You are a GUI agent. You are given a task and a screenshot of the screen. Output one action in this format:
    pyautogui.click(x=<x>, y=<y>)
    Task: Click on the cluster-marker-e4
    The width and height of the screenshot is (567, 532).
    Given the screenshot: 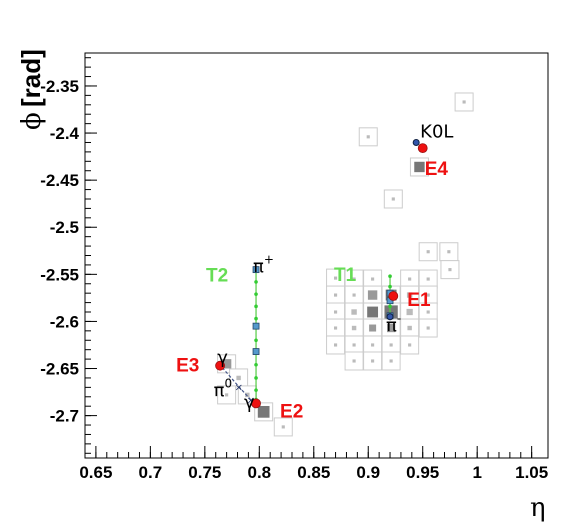 What is the action you would take?
    pyautogui.click(x=422, y=148)
    